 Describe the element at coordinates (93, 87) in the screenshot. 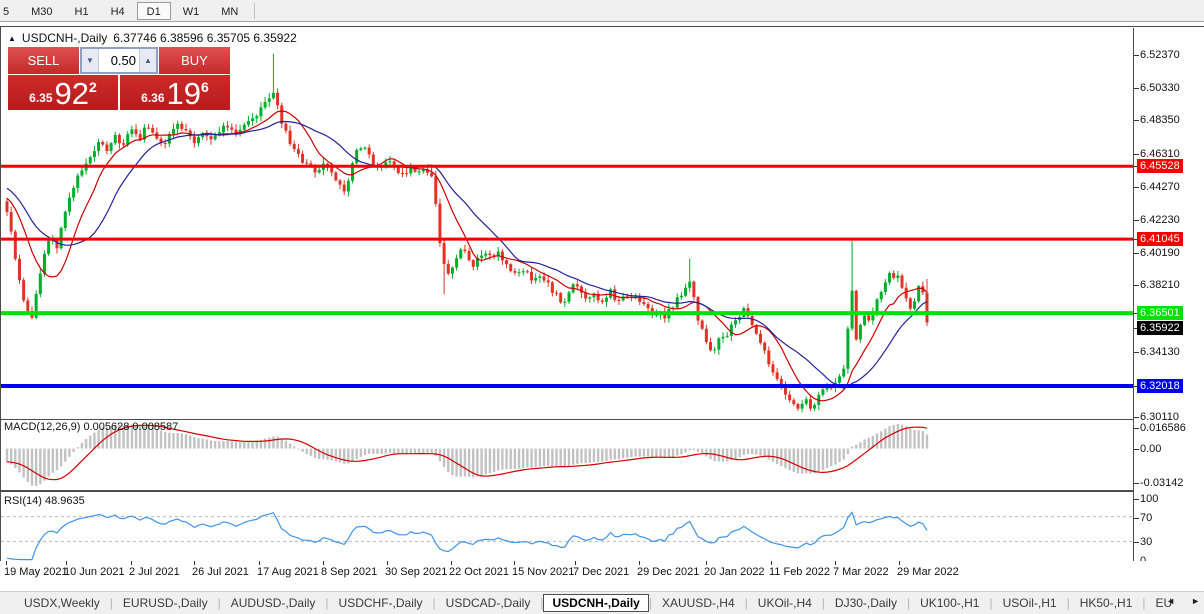

I see `sell-price-pip: 2` at that location.